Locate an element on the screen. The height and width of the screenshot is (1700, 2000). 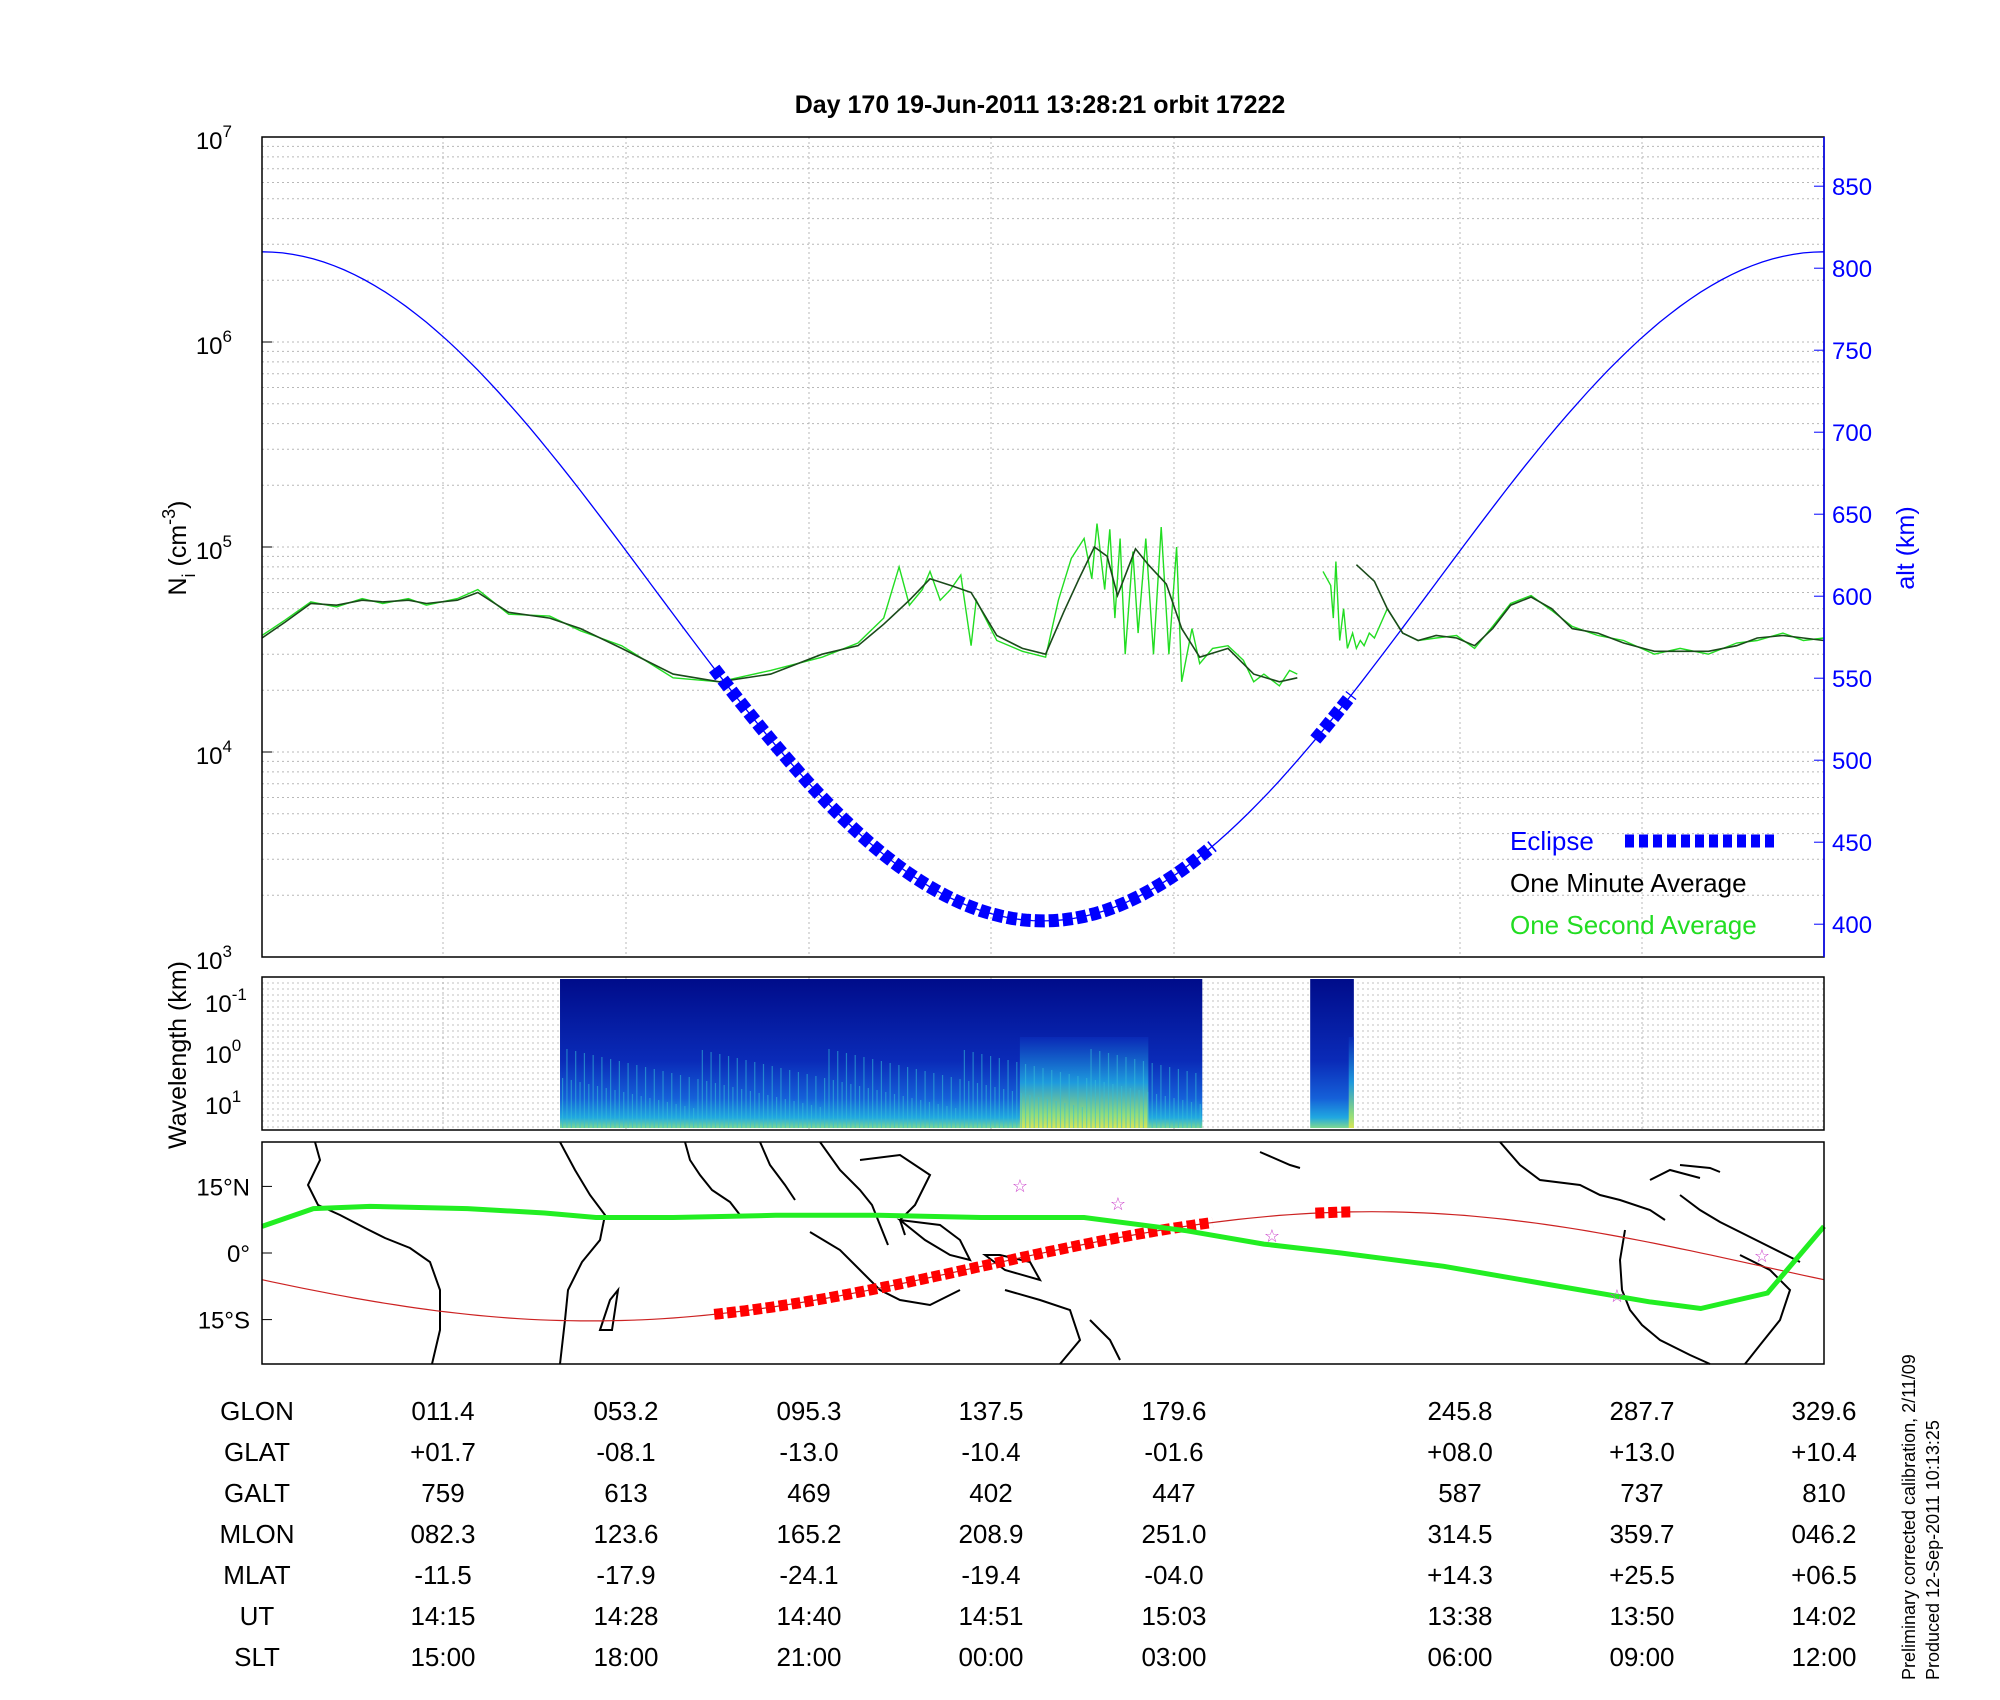
table-cell: 165.2 is located at coordinates (808, 1534).